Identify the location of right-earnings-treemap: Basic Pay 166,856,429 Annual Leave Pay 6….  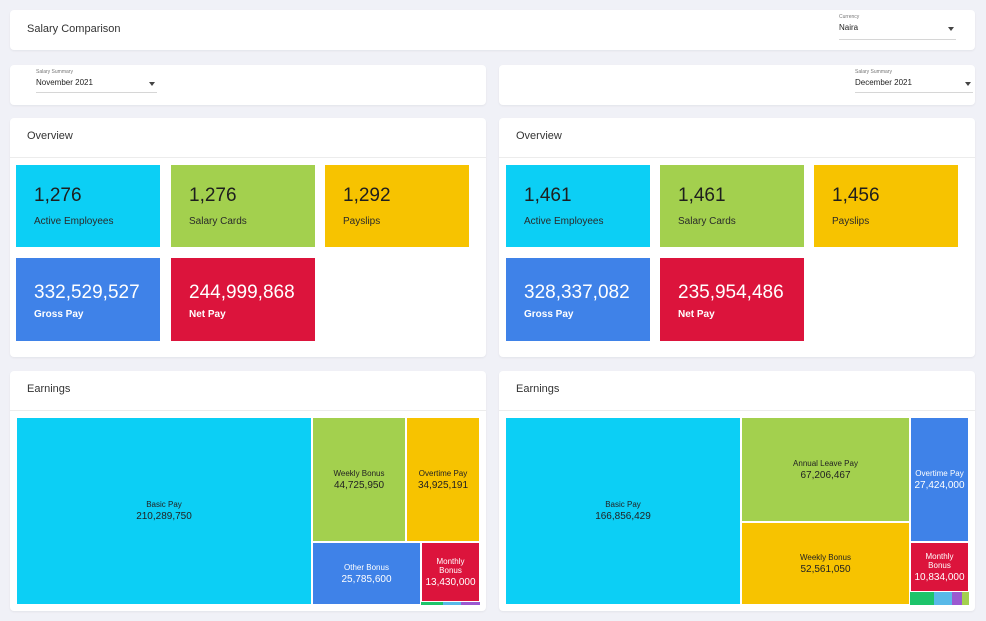
(737, 511).